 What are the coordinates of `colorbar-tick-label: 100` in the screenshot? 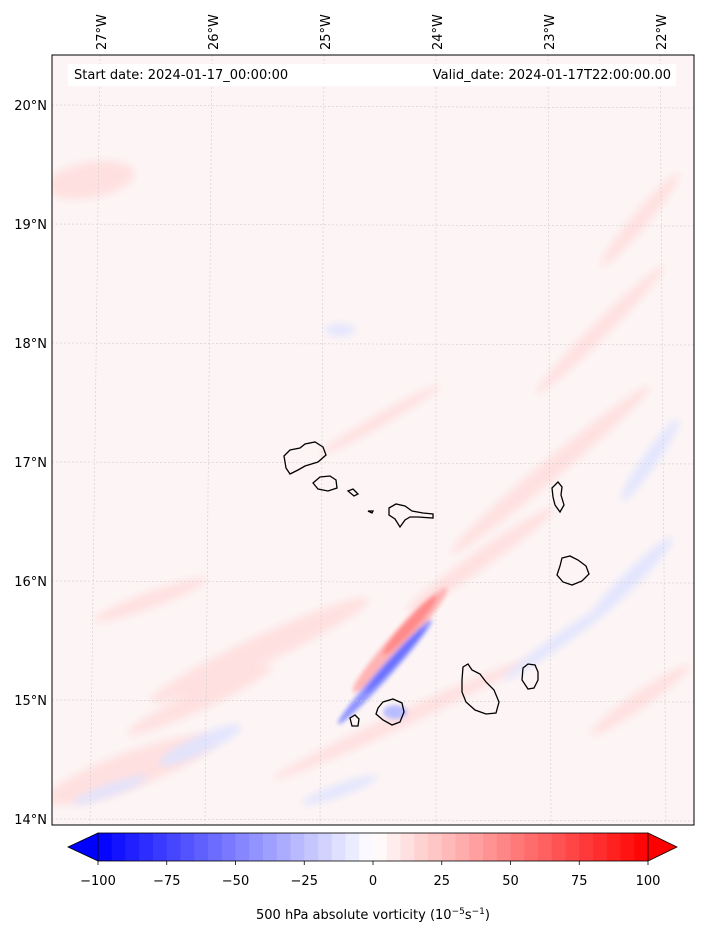 It's located at (648, 881).